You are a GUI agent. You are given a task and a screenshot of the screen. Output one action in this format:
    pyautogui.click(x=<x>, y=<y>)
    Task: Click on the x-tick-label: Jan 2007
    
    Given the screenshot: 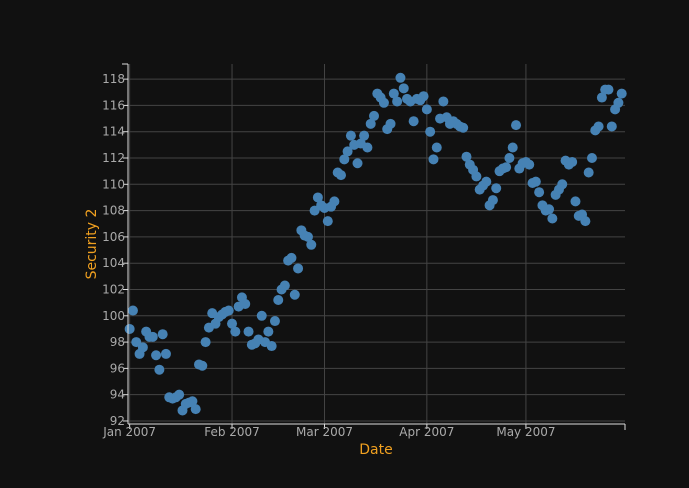 What is the action you would take?
    pyautogui.click(x=129, y=432)
    